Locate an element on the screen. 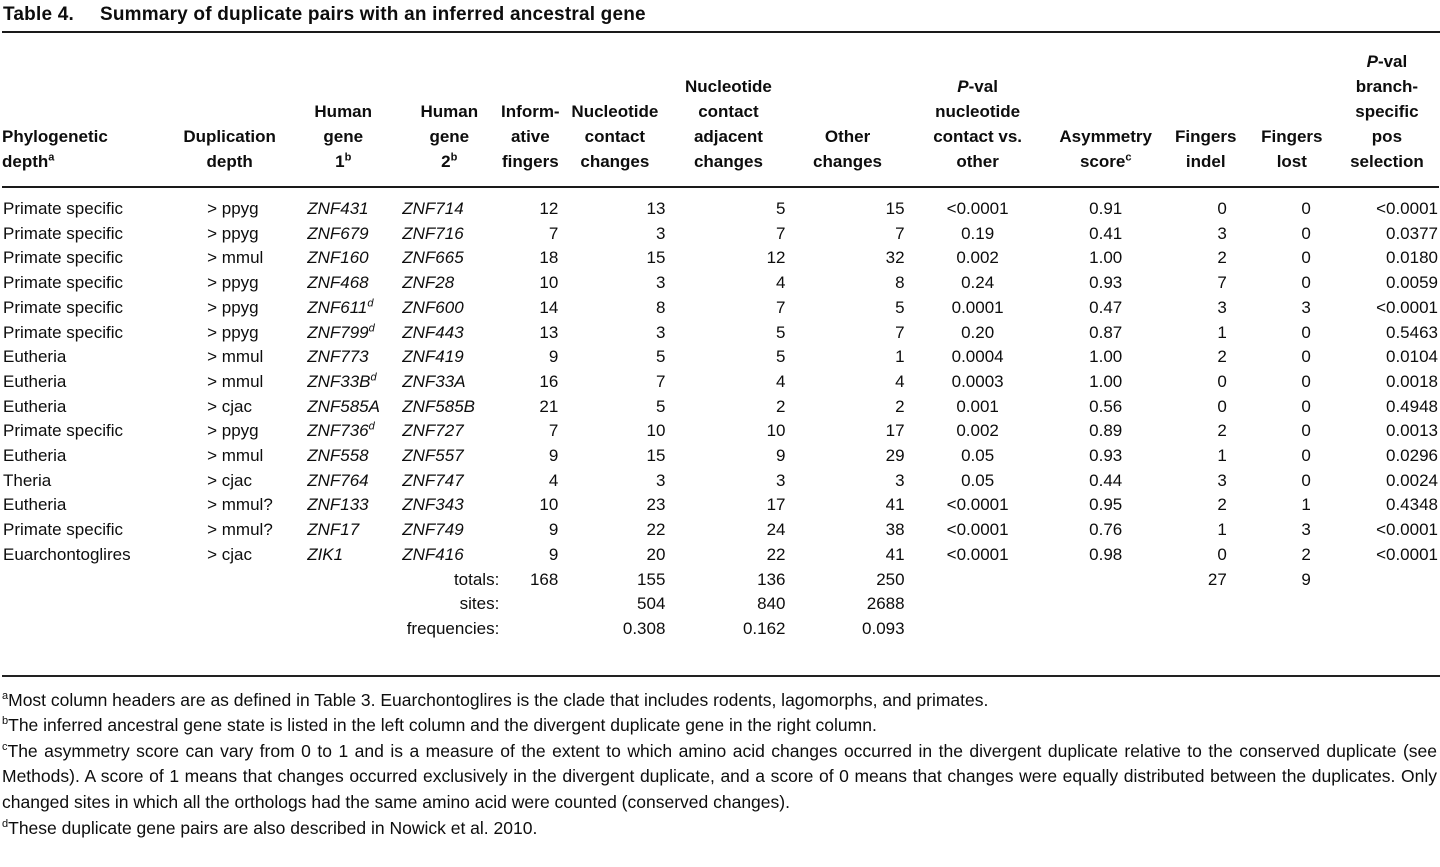  cell-fingers-indel is located at coordinates (1206, 629).